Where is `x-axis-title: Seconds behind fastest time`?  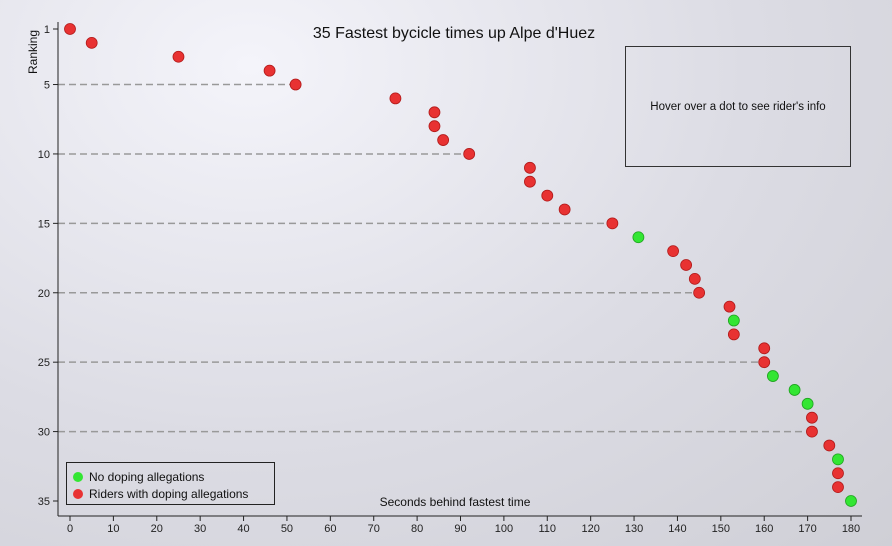 x-axis-title: Seconds behind fastest time is located at coordinates (455, 502).